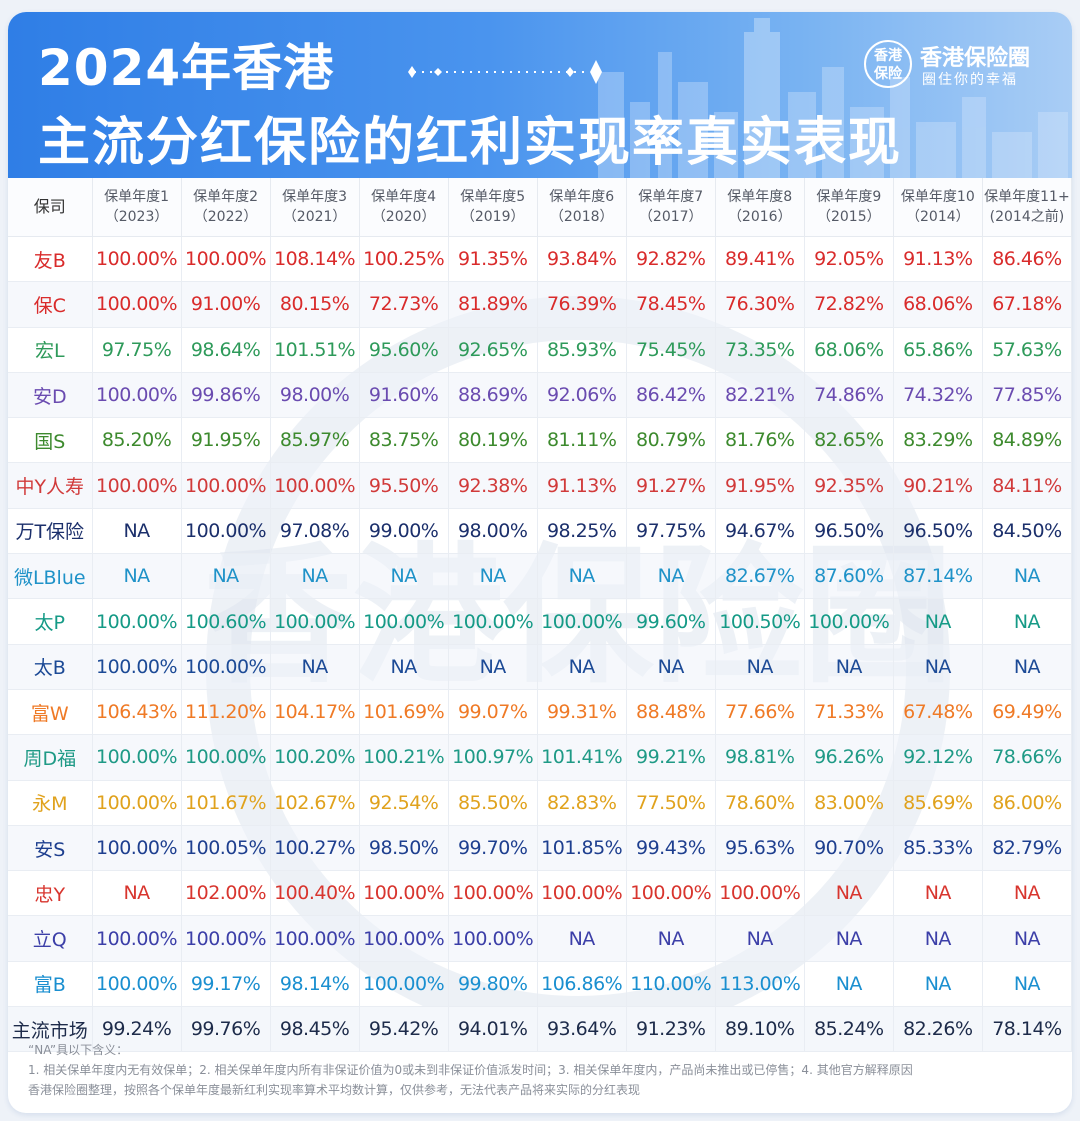 This screenshot has width=1080, height=1121. Describe the element at coordinates (938, 1029) in the screenshot. I see `rate-cell: 82.26%` at that location.